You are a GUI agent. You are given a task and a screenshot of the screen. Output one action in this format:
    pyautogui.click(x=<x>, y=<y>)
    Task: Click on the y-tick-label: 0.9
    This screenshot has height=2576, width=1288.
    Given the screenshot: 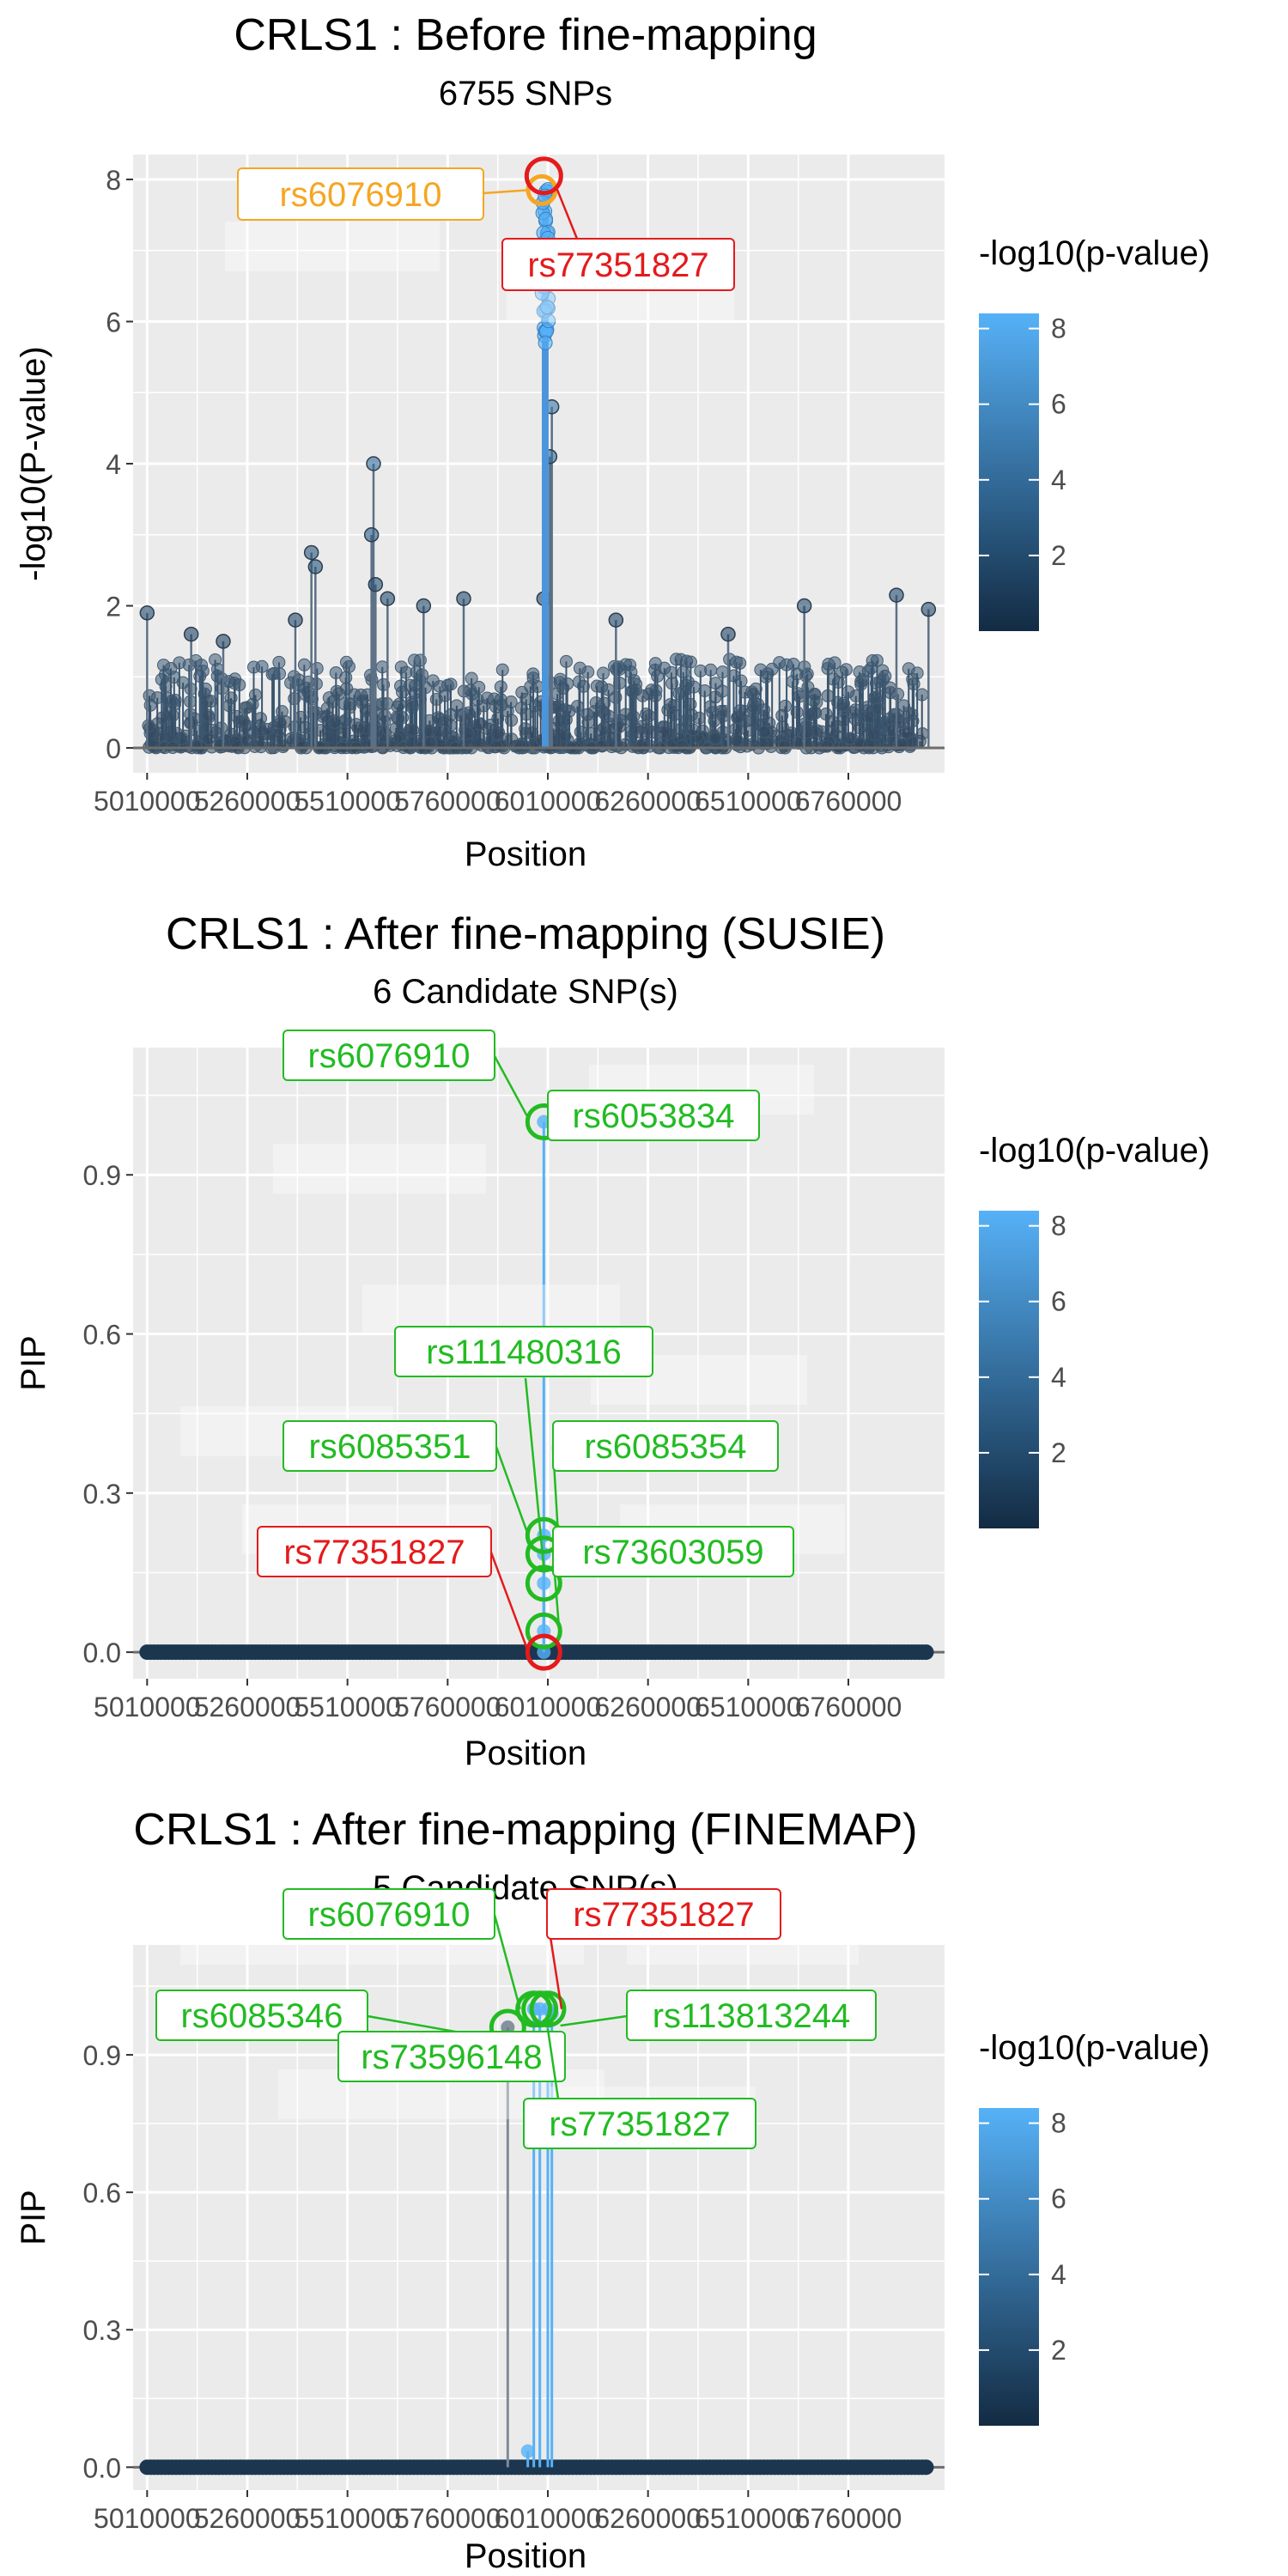 What is the action you would take?
    pyautogui.click(x=102, y=2055)
    